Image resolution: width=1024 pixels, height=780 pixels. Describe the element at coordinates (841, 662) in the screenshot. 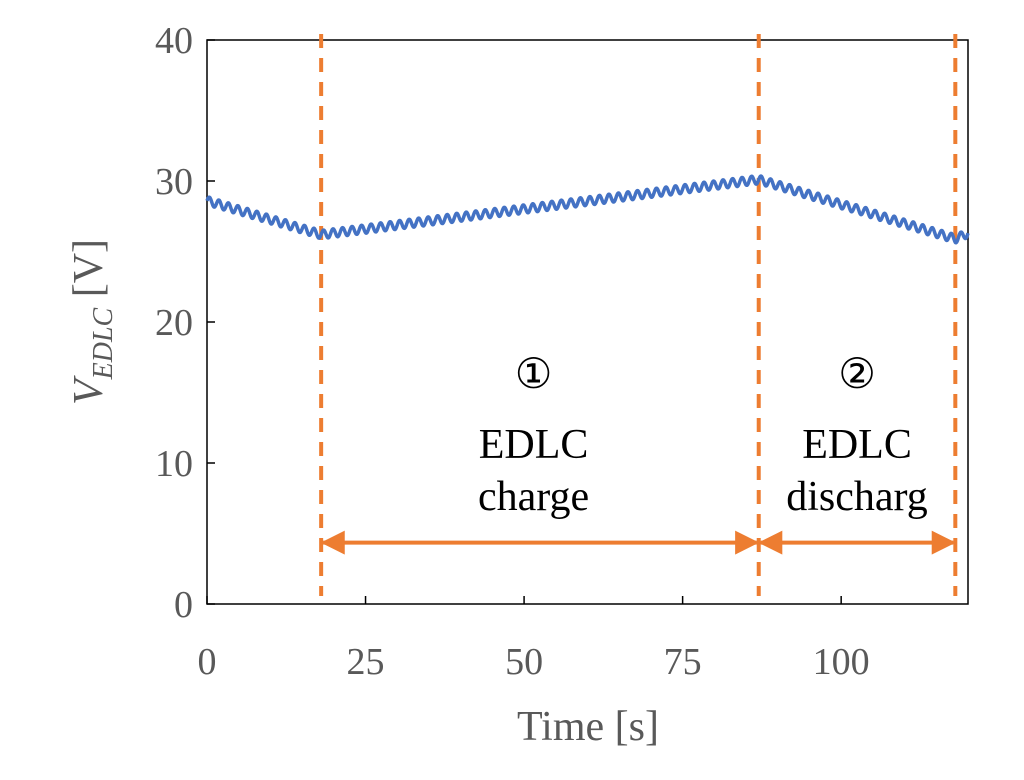

I see `x-tick-label-4: 100` at that location.